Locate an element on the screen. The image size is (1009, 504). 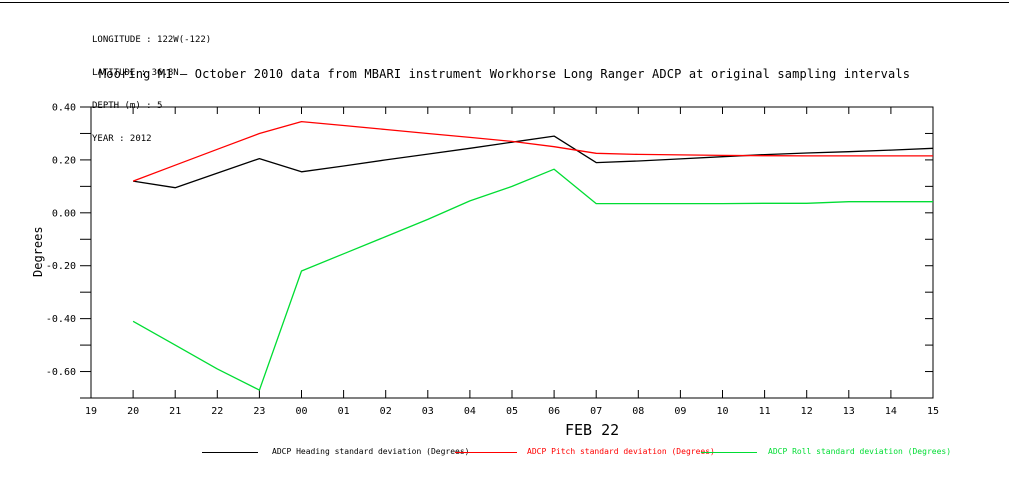
y-tick-label: -0.60 is located at coordinates (61, 372).